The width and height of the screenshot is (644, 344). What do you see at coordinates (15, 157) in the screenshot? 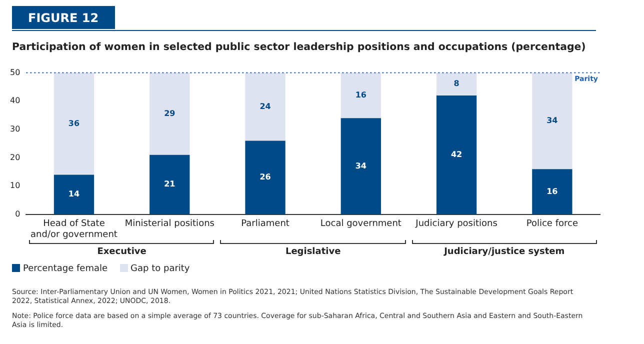
I see `y-tick-label: 20` at bounding box center [15, 157].